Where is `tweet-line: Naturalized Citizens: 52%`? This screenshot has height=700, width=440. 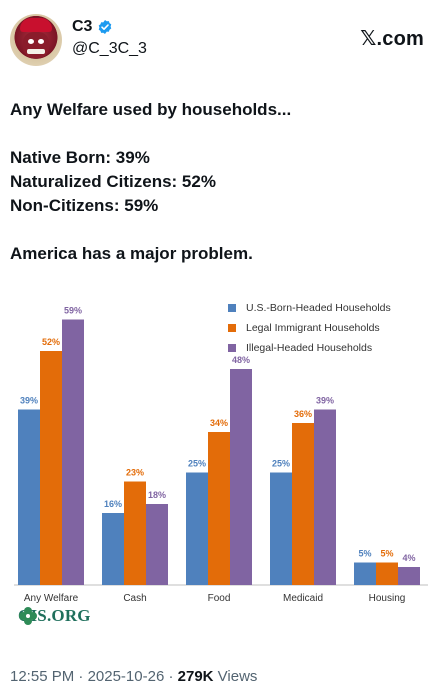 tweet-line: Naturalized Citizens: 52% is located at coordinates (113, 181).